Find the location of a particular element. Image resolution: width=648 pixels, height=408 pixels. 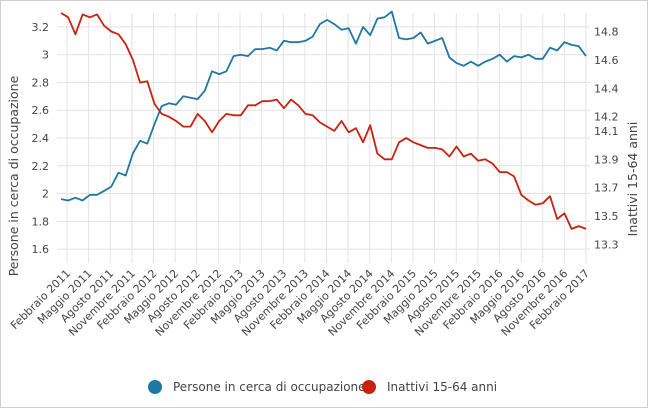

right-tick-label: 14.6 is located at coordinates (606, 60).